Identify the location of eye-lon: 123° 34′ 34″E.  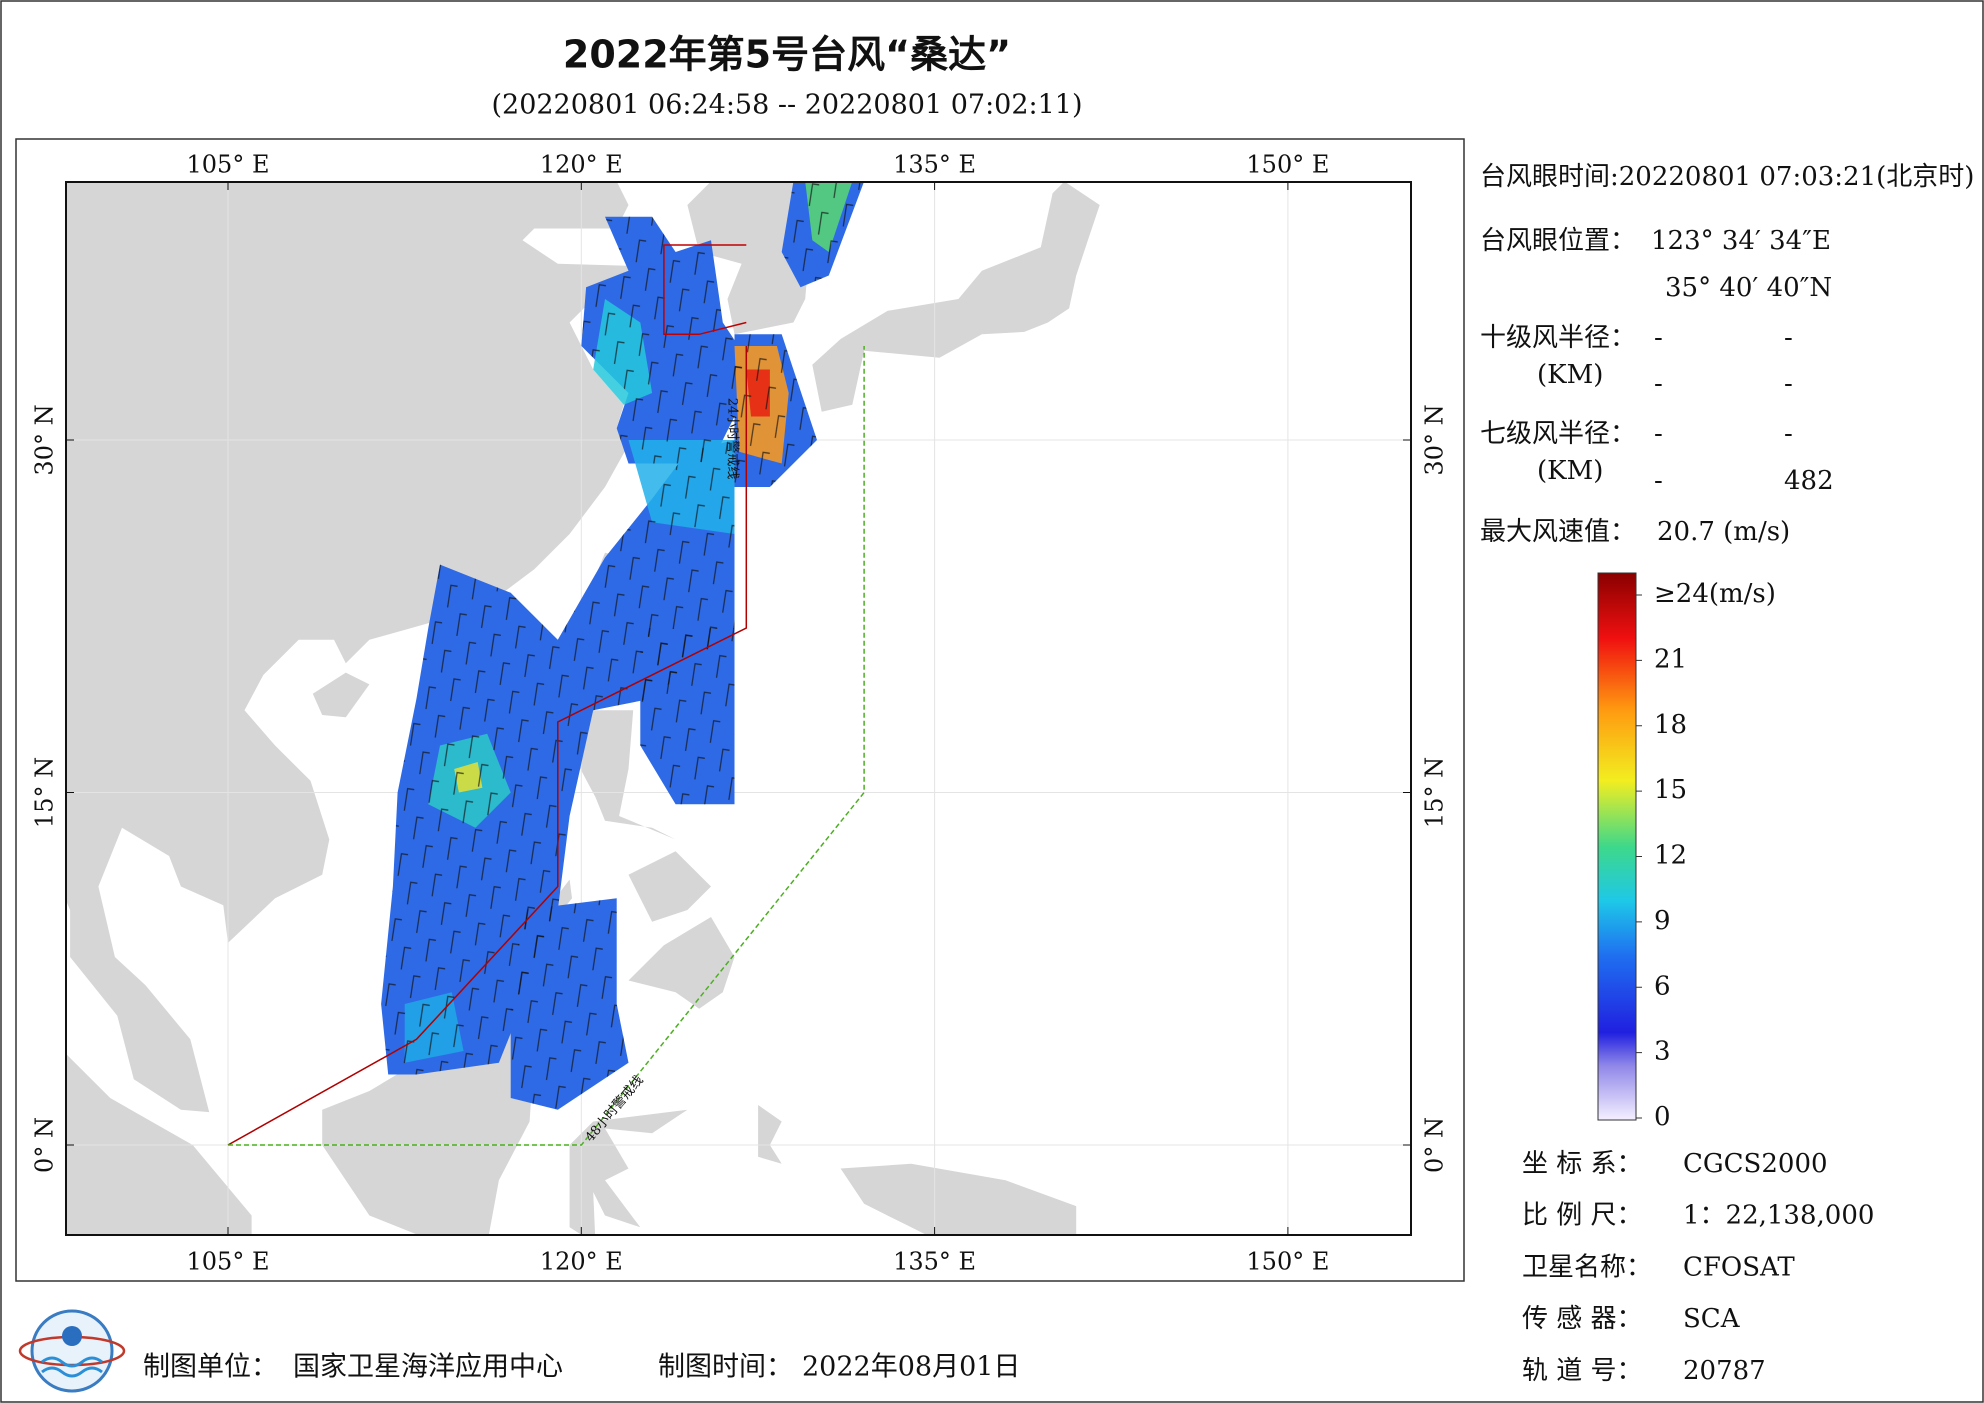
(1741, 241).